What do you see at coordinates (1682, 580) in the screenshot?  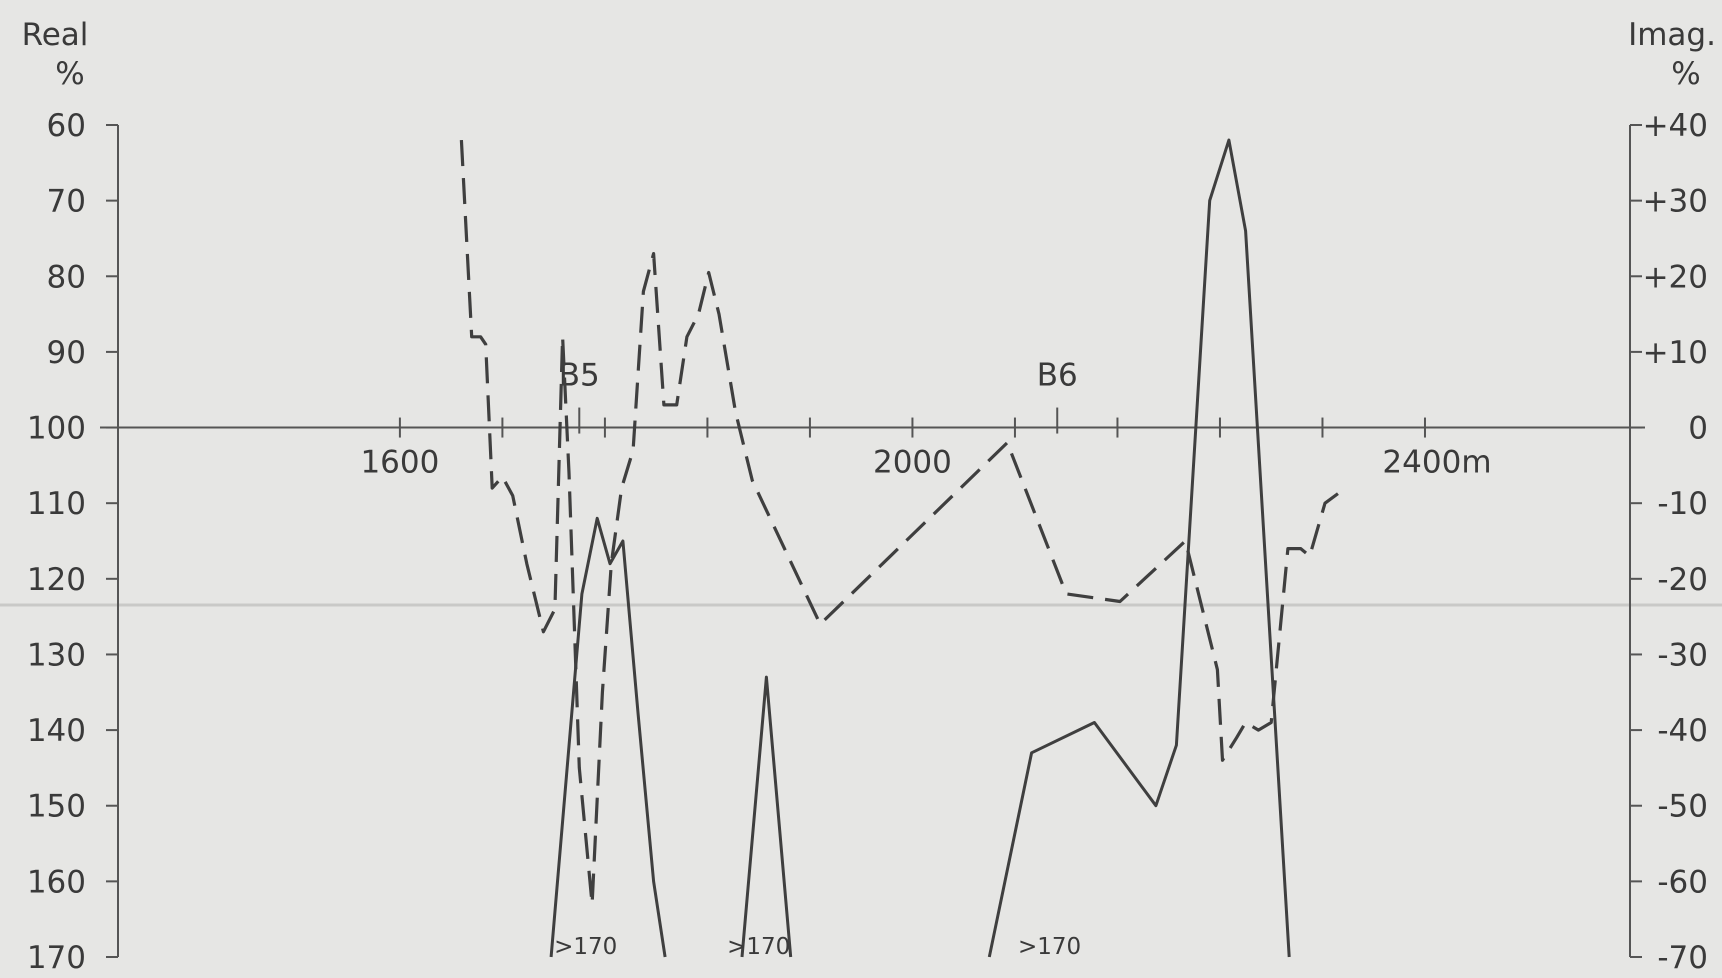 I see `right-tick-label: -20` at bounding box center [1682, 580].